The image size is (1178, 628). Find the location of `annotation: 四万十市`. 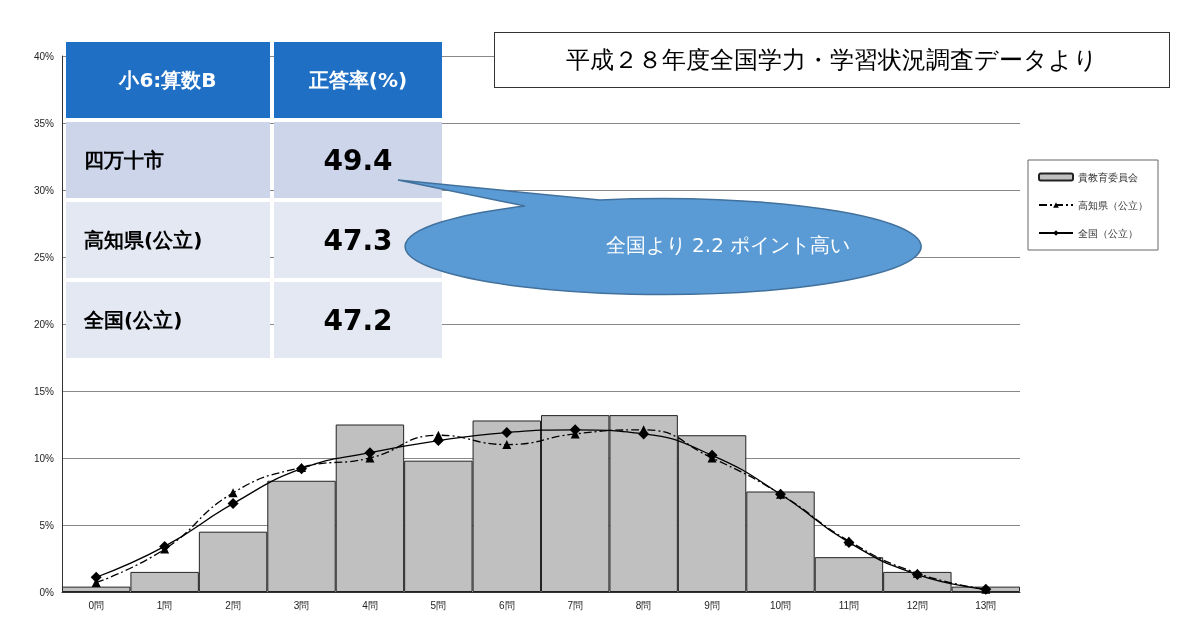

annotation: 四万十市 is located at coordinates (168, 160).